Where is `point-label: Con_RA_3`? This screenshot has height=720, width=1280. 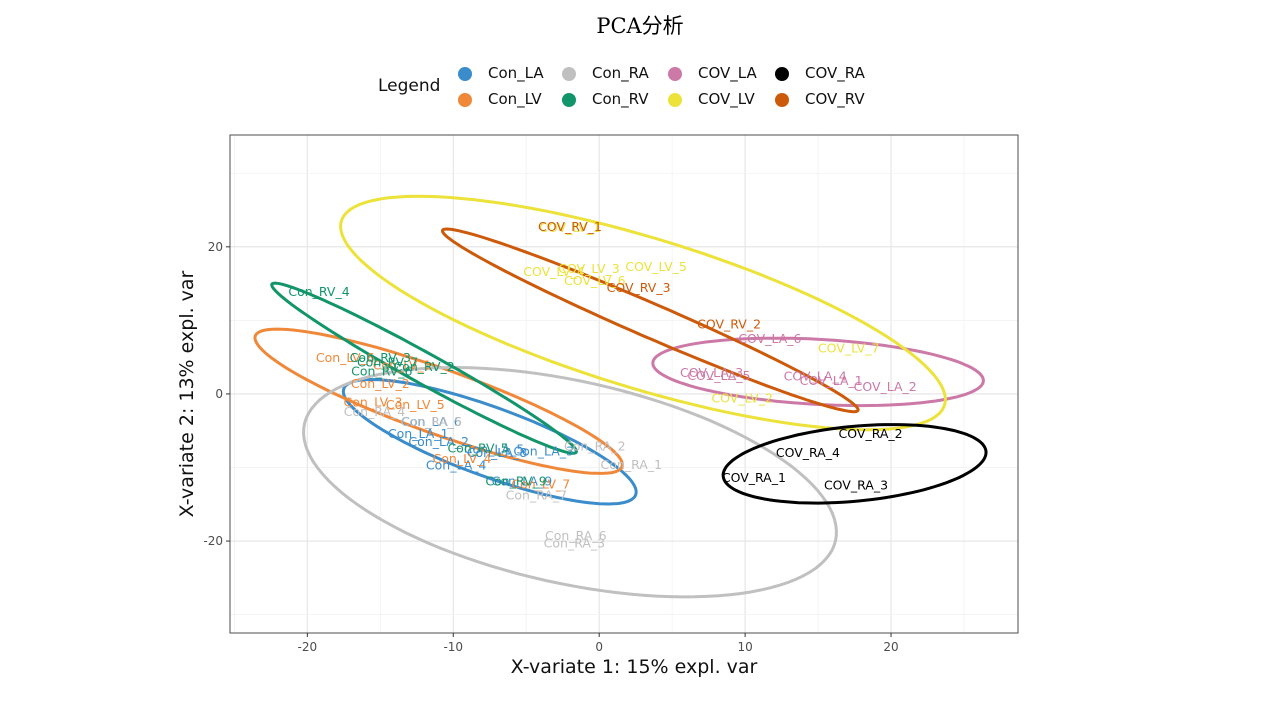
point-label: Con_RA_3 is located at coordinates (574, 543).